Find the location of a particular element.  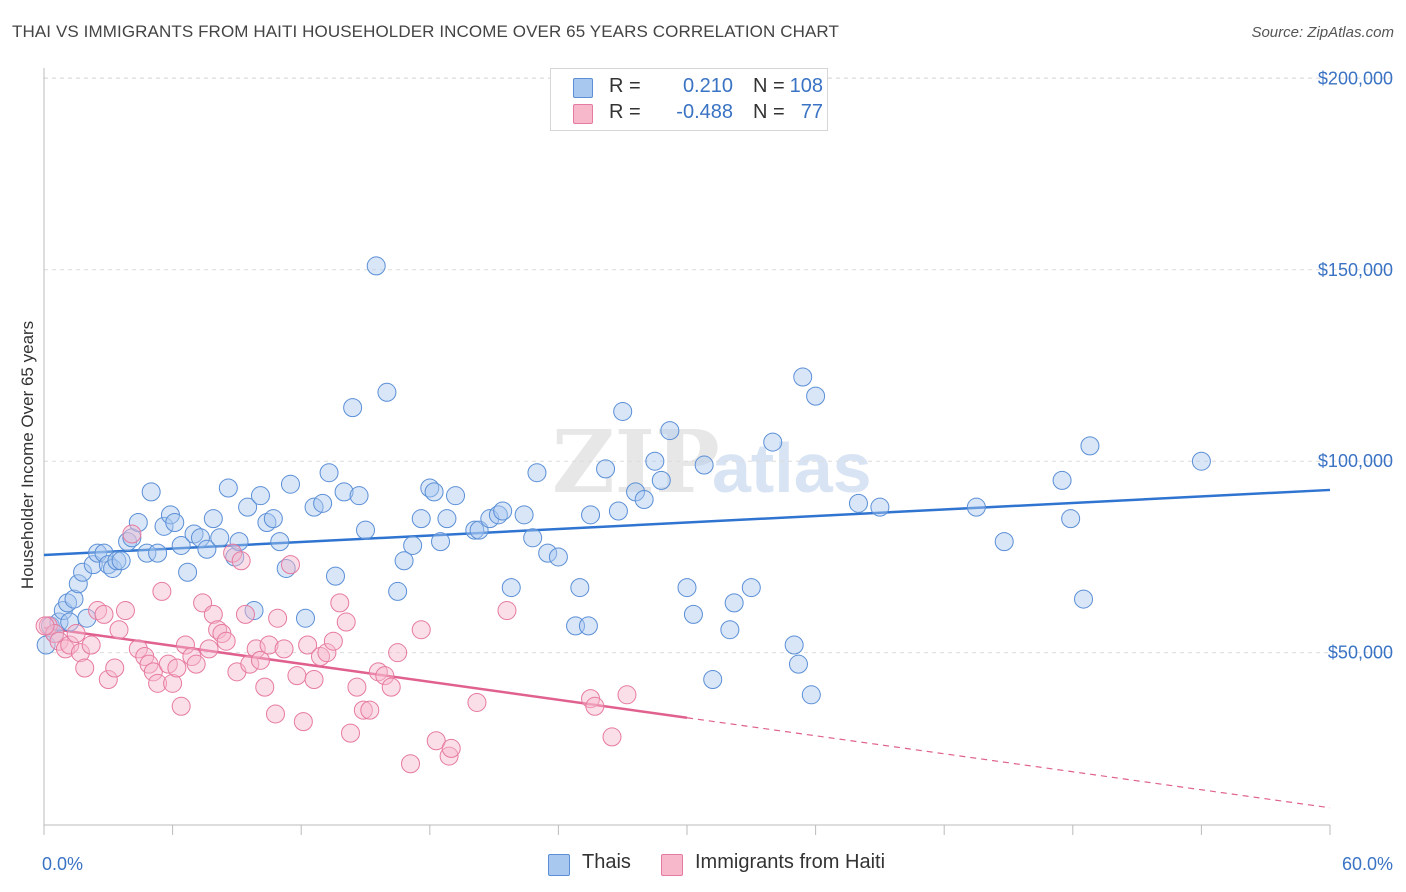

legend-swatch-haiti is located at coordinates (583, 114).